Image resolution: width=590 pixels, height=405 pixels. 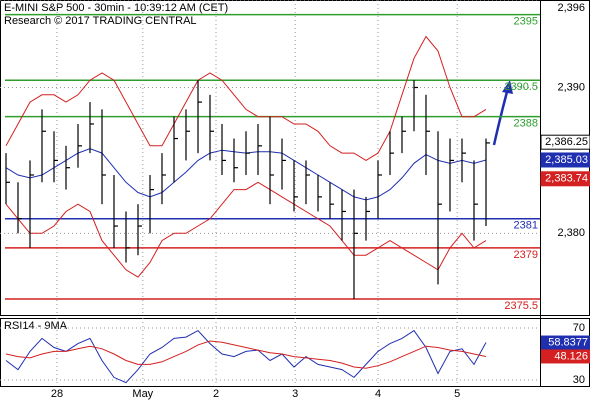 What do you see at coordinates (579, 380) in the screenshot?
I see `y-tick-label: 30` at bounding box center [579, 380].